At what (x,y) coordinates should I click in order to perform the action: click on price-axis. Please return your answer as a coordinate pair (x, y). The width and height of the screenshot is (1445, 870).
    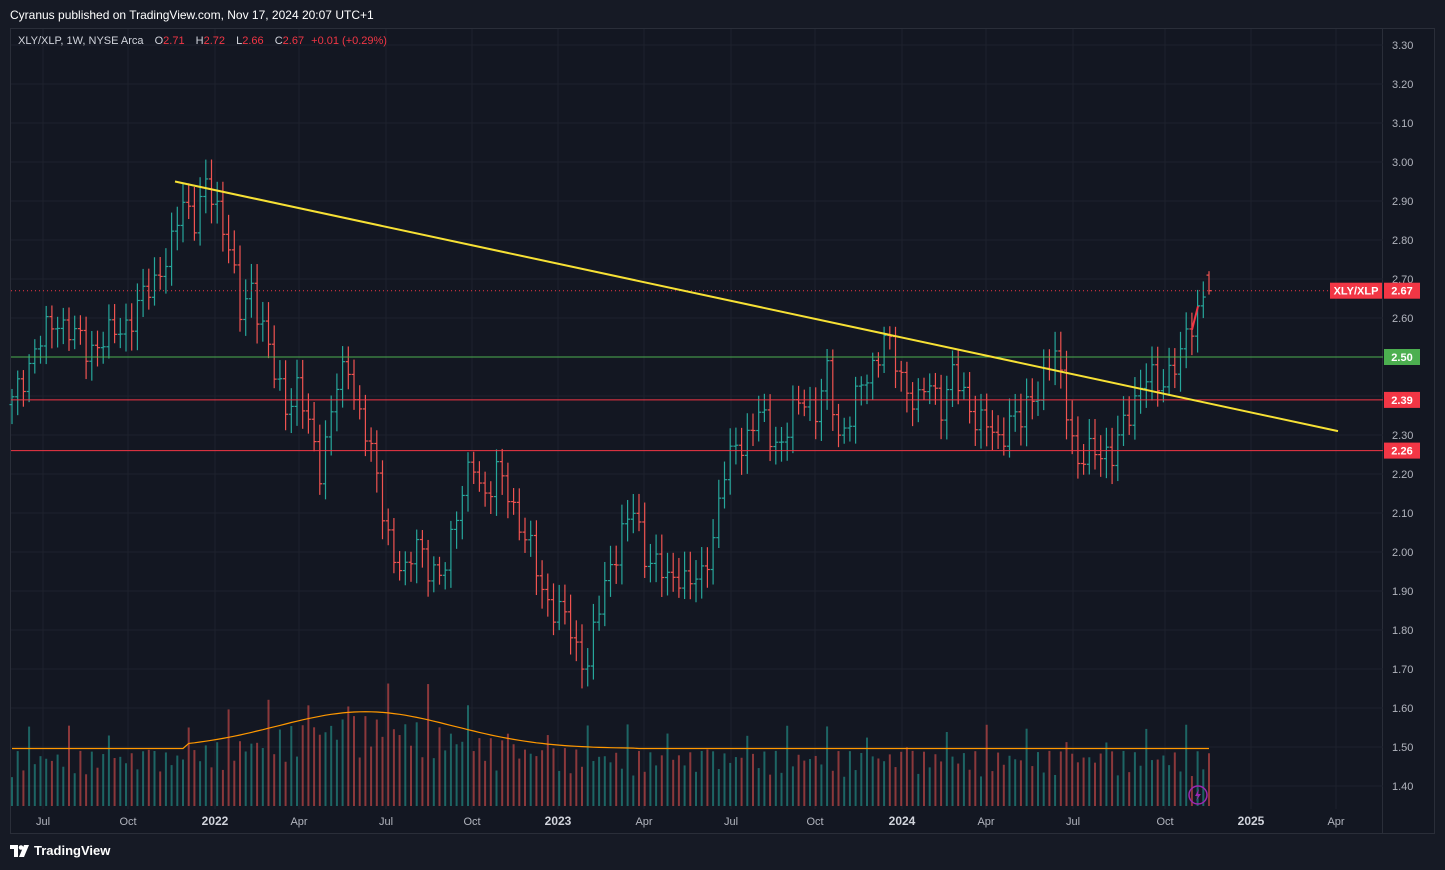
    Looking at the image, I should click on (1409, 431).